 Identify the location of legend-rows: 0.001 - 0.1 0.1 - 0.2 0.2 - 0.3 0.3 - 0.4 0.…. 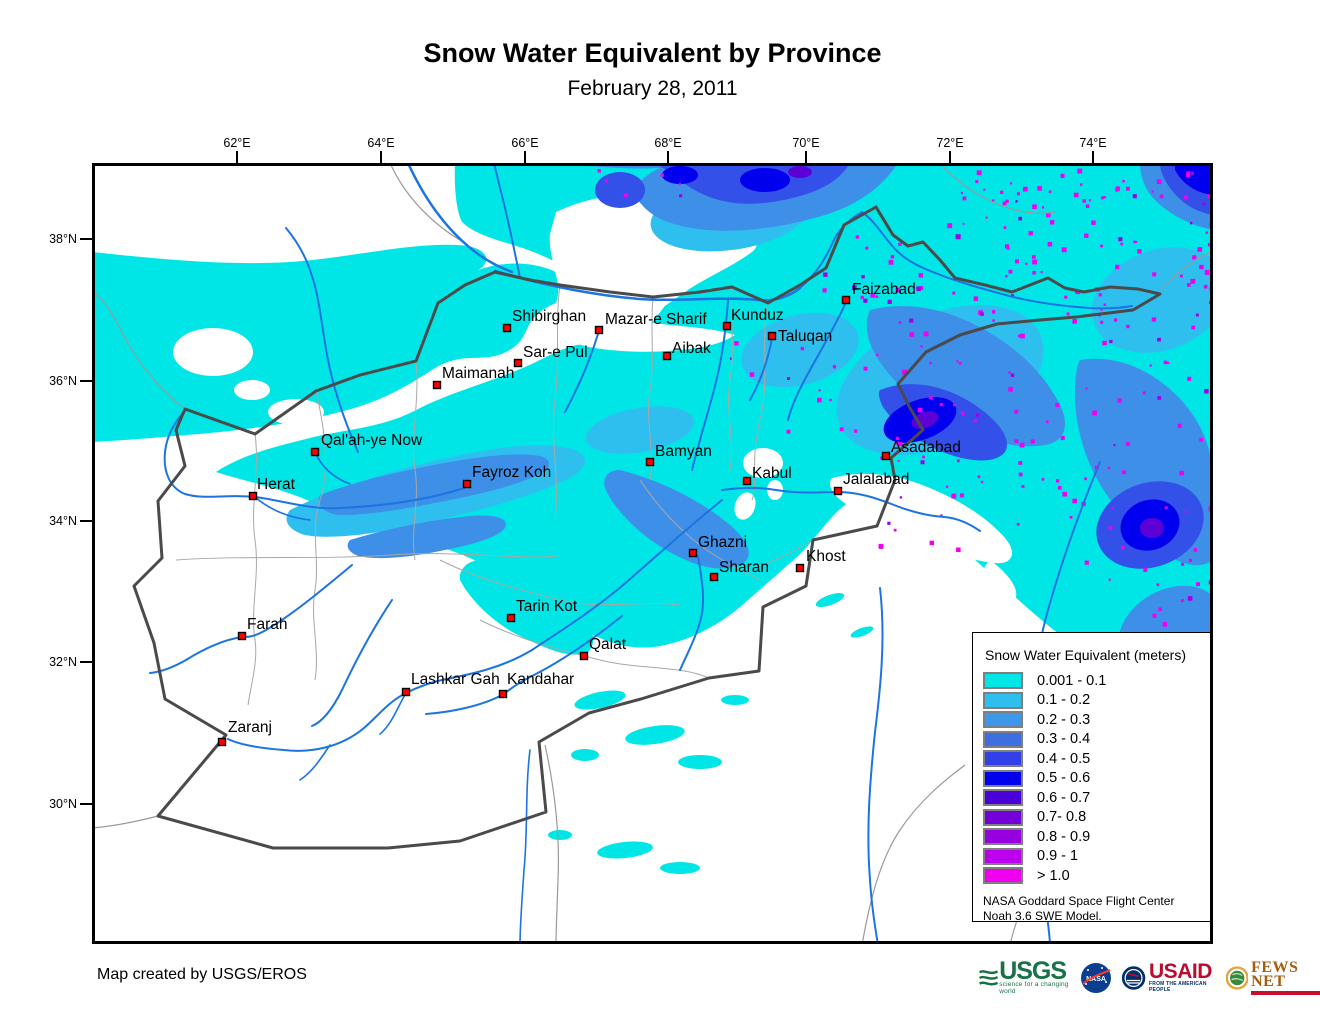
(1096, 778).